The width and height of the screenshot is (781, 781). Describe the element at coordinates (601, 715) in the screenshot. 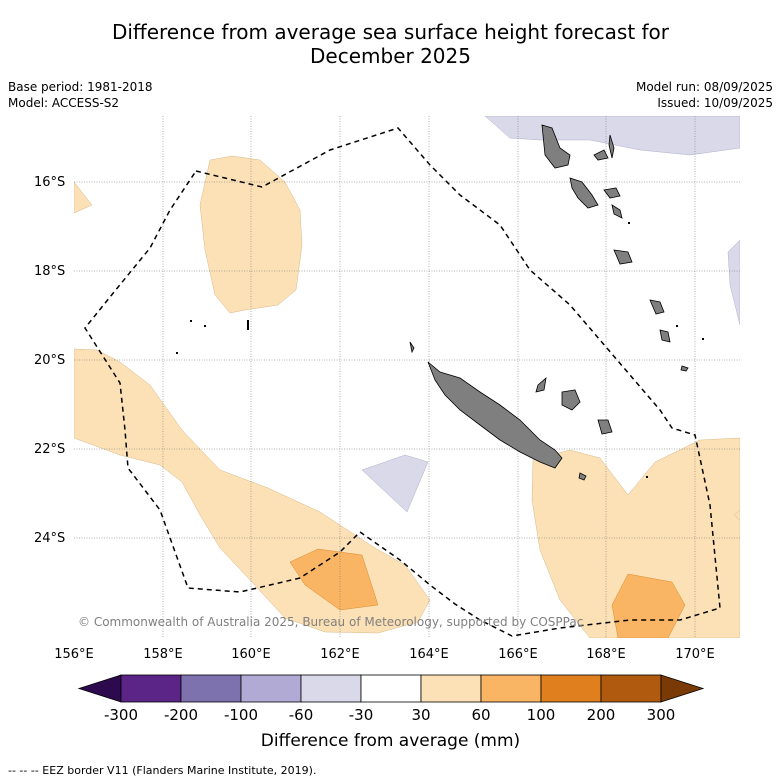

I see `colorbar-tick: 200` at that location.